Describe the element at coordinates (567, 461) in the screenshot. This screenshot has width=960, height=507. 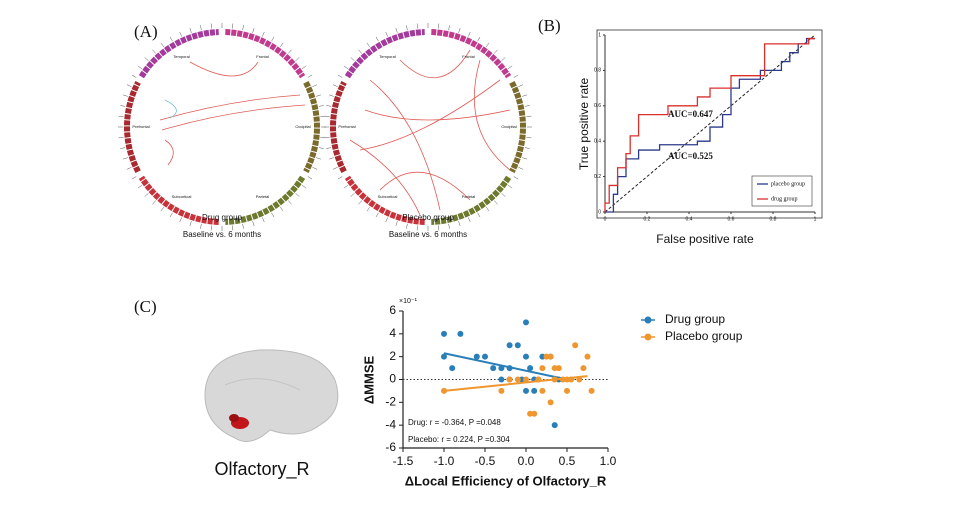
I see `x-tick-label: 0.5` at that location.